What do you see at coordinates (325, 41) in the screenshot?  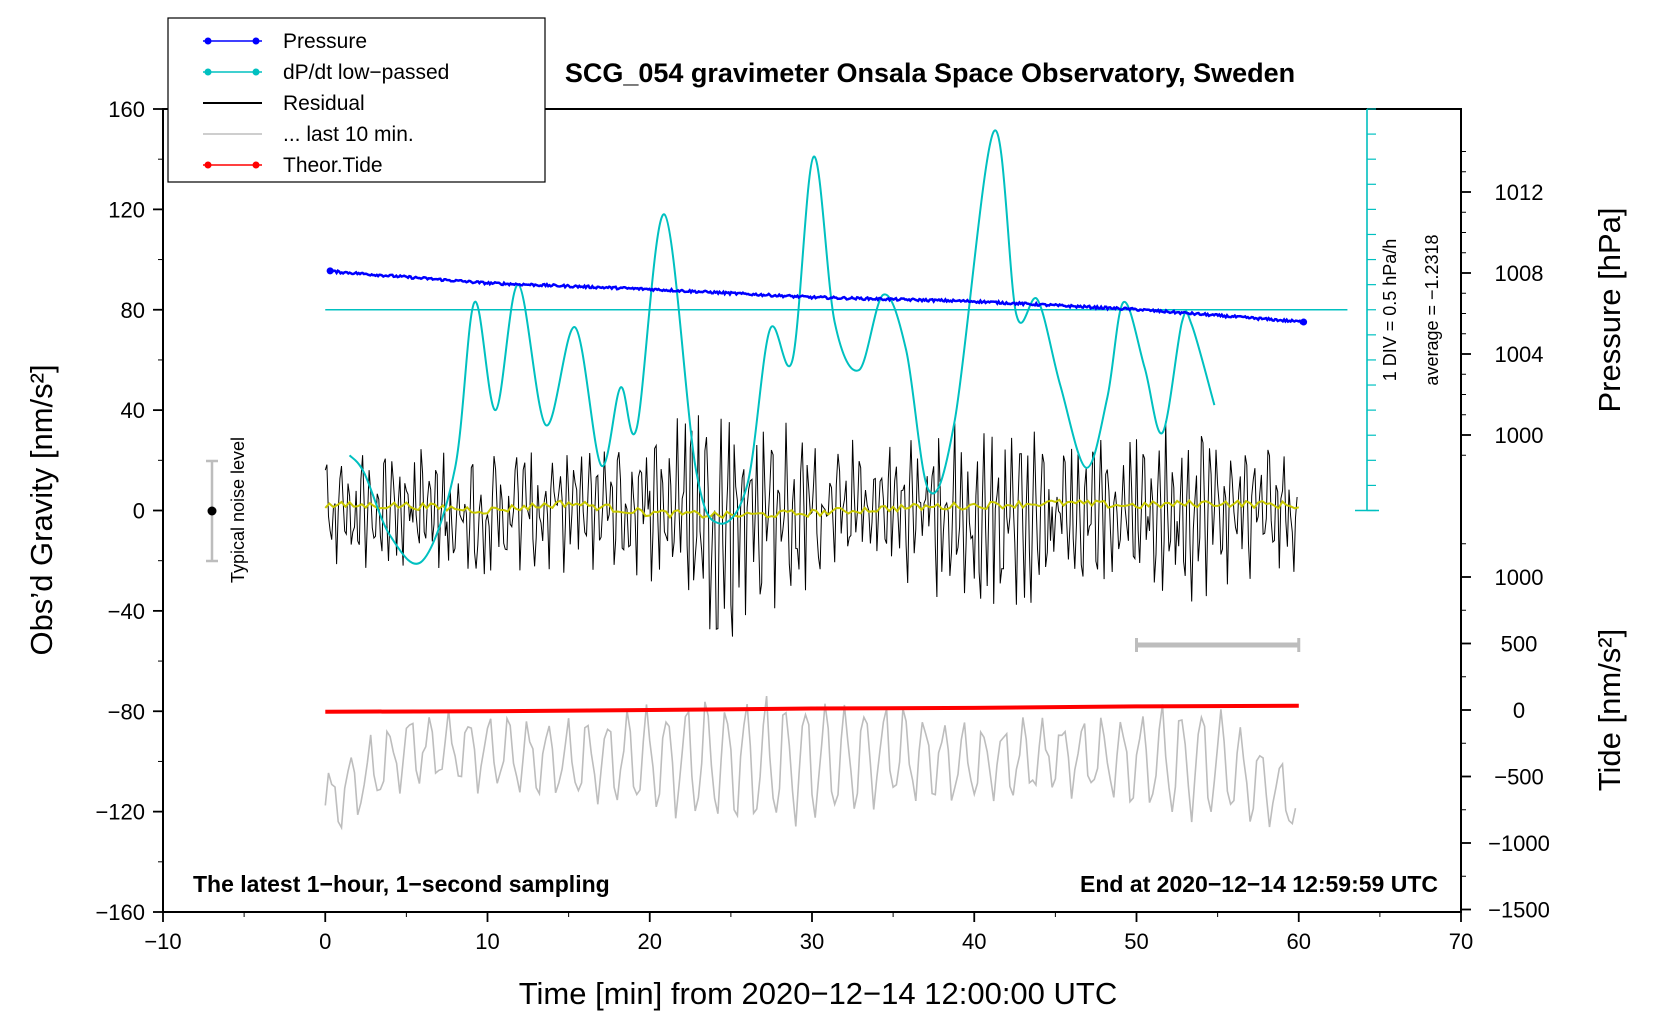 I see `legend-label: Pressure` at bounding box center [325, 41].